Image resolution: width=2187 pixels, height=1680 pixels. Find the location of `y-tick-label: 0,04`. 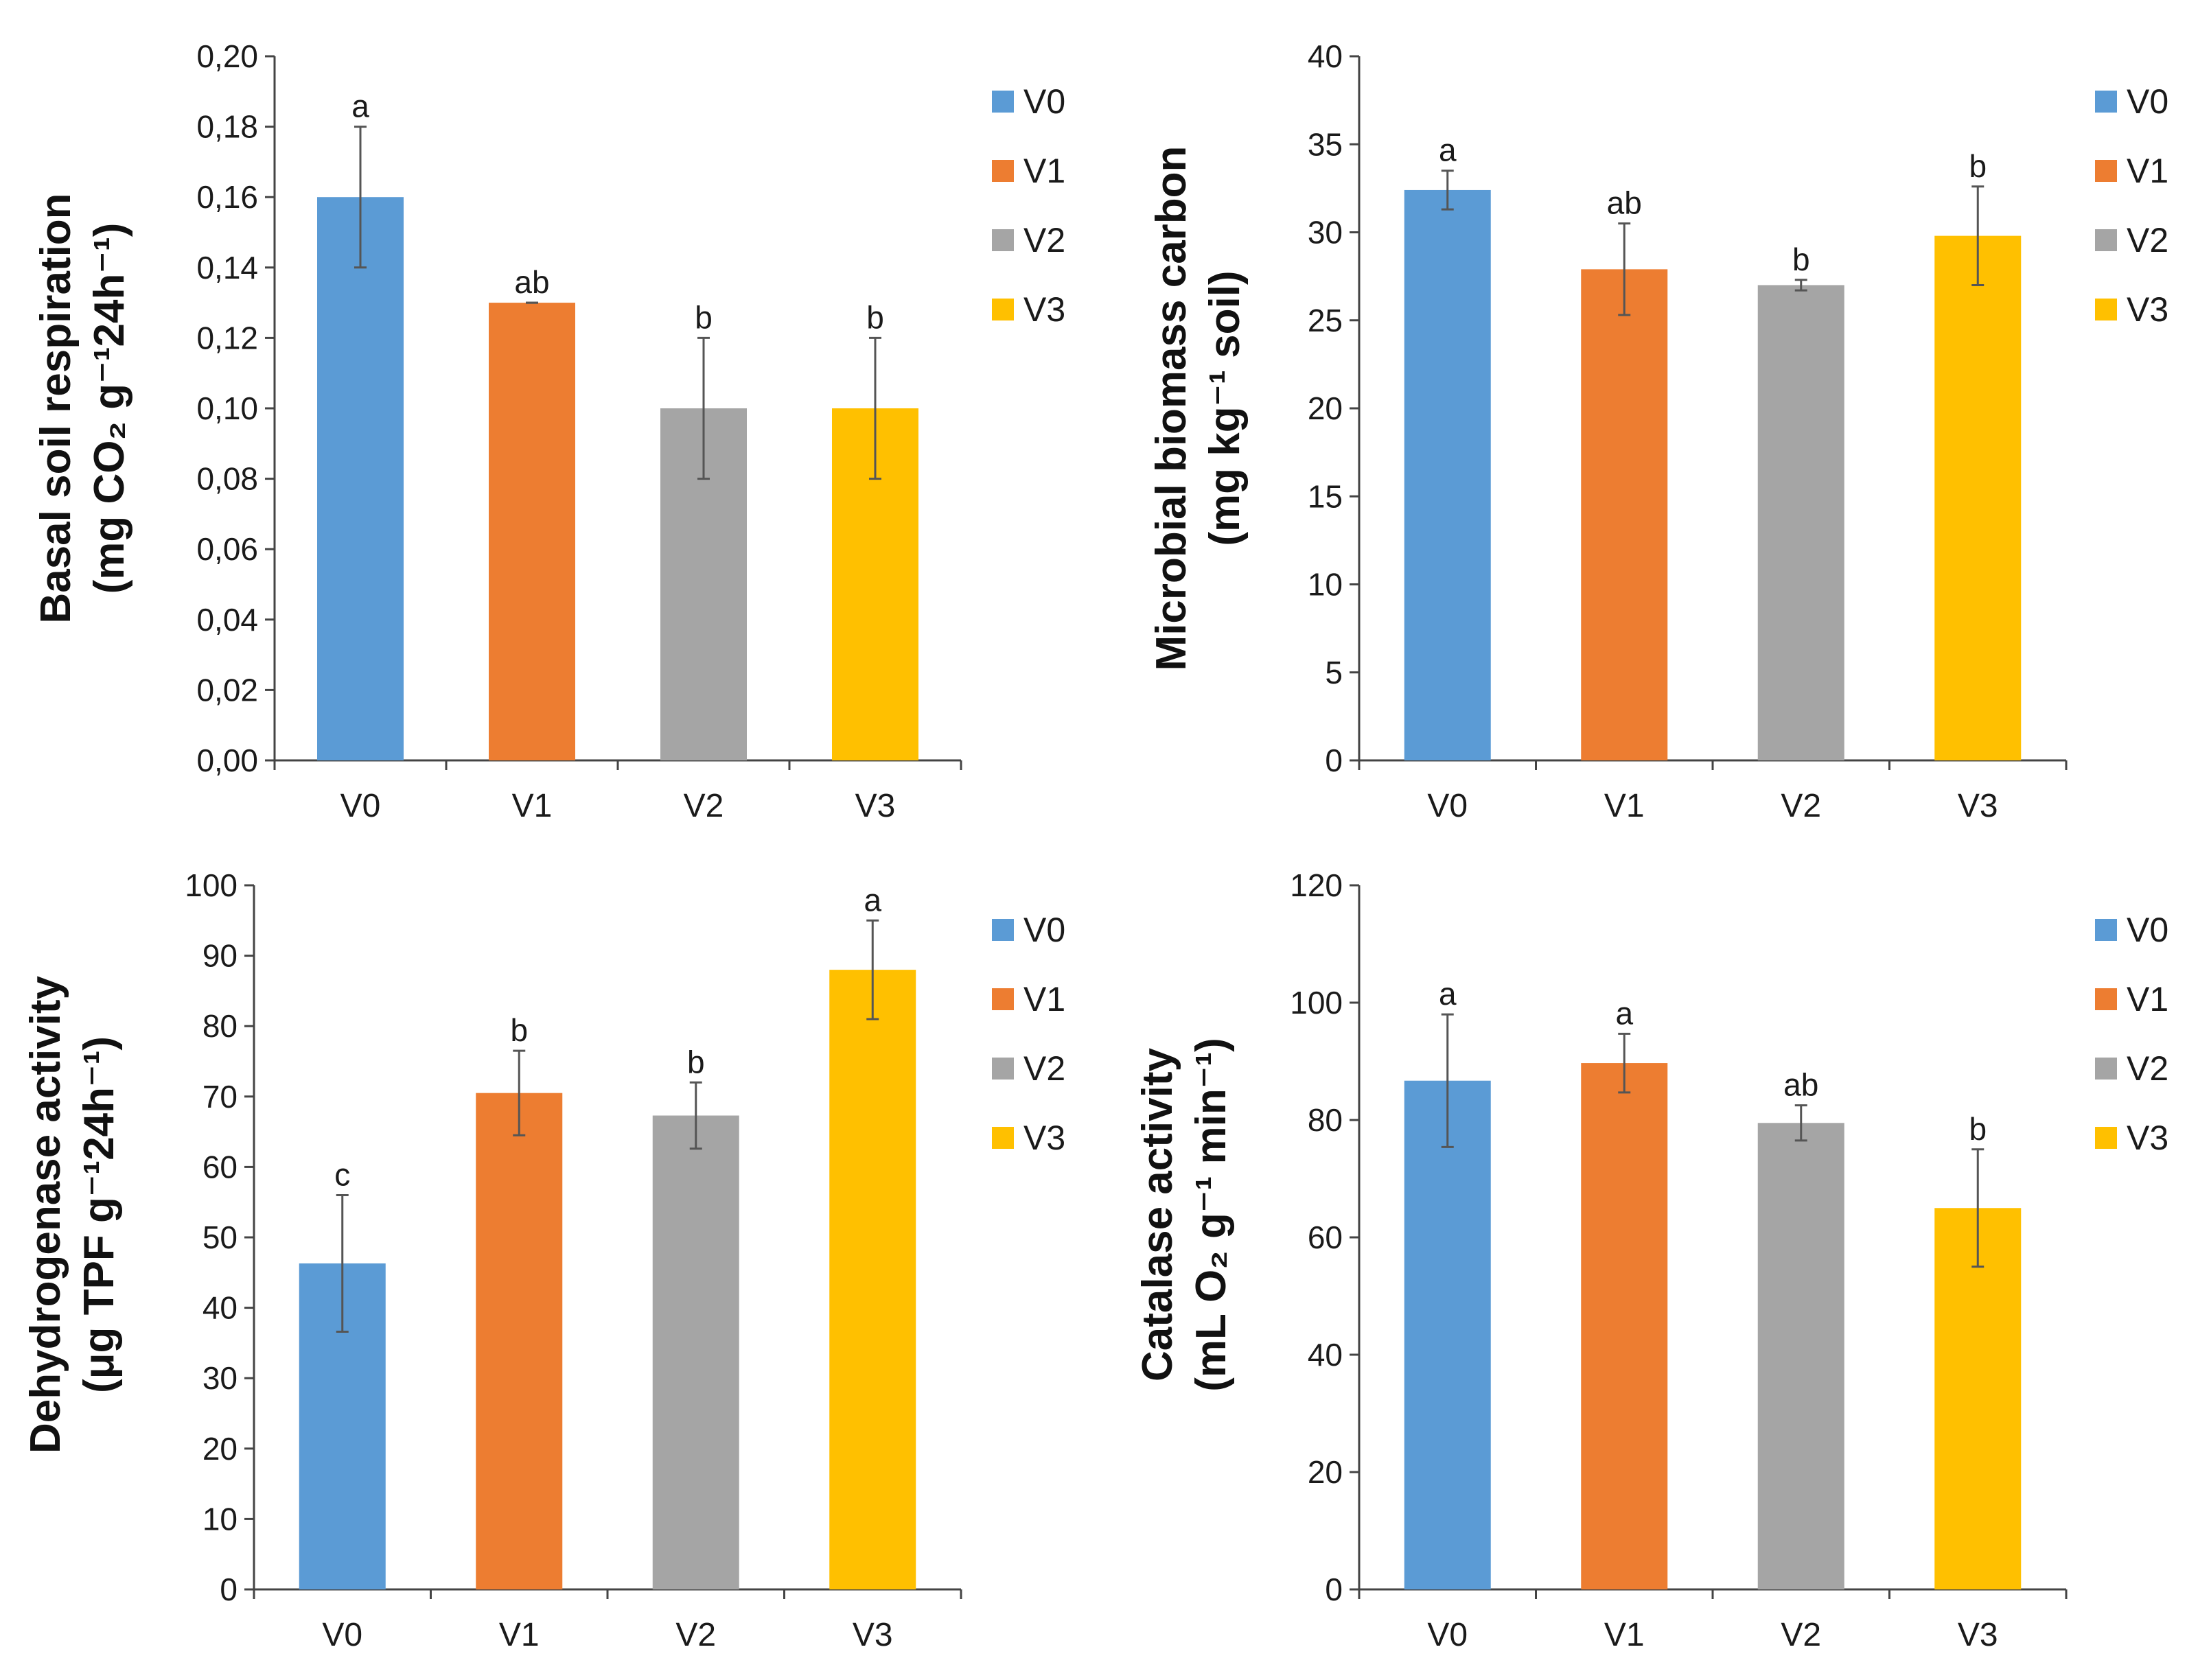

y-tick-label: 0,04 is located at coordinates (227, 620).